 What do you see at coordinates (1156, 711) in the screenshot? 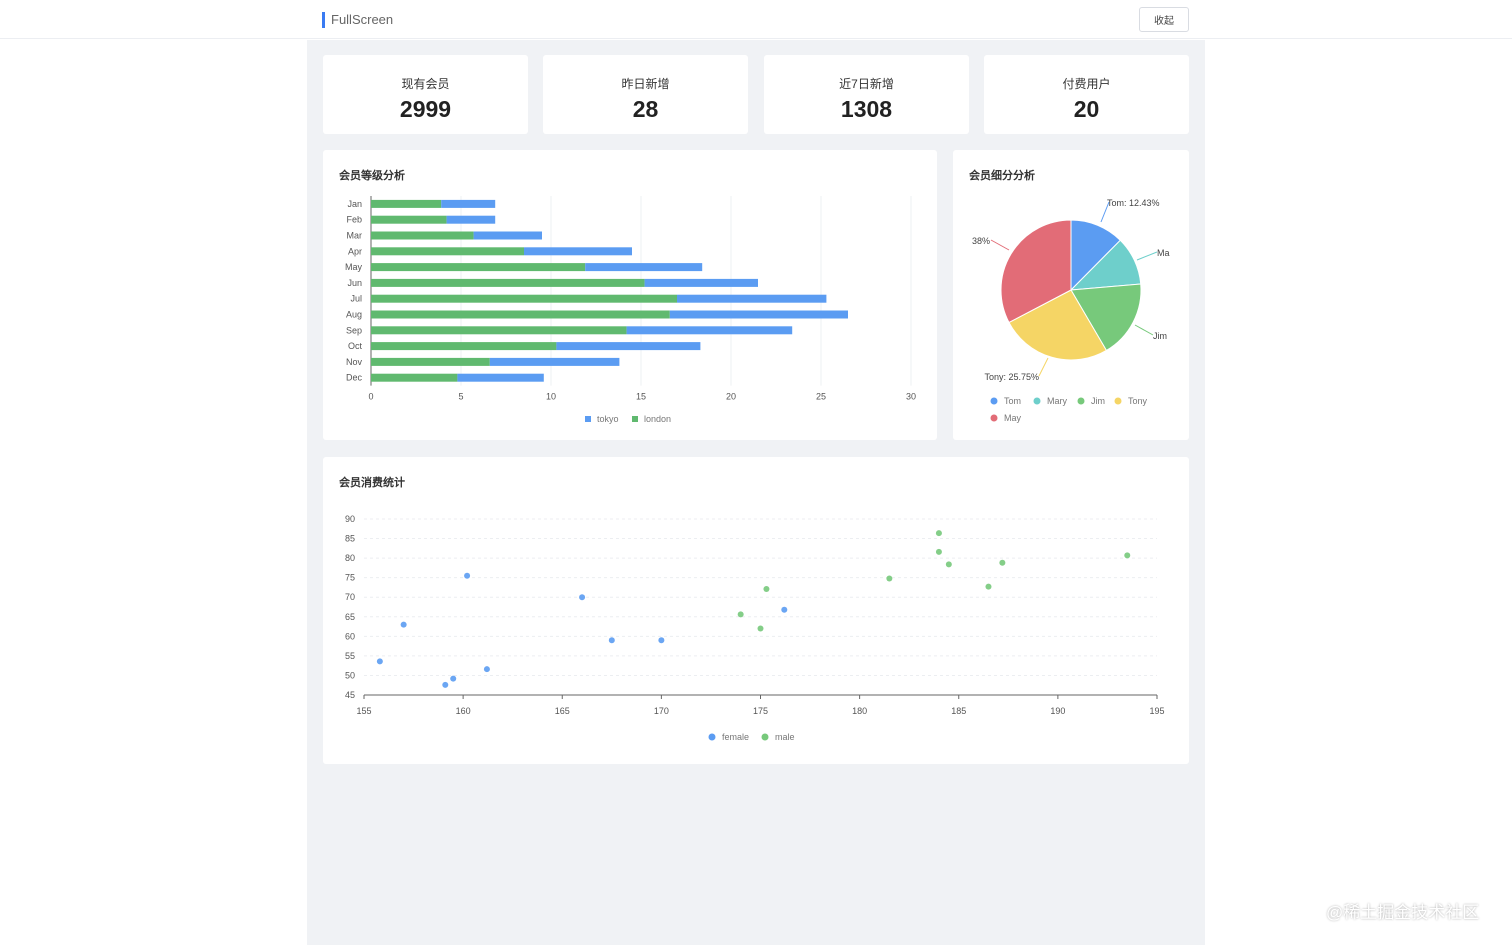
I see `x-tick-label: 195` at bounding box center [1156, 711].